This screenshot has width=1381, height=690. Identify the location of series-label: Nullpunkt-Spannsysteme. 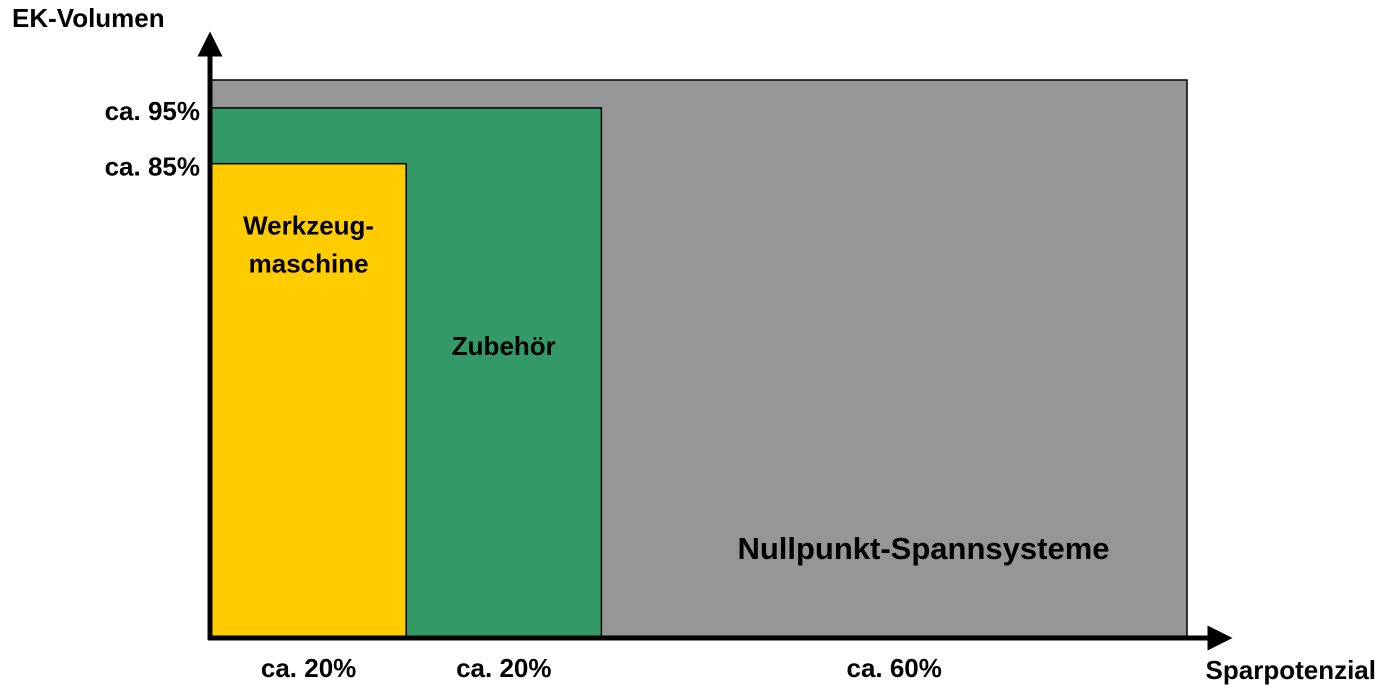
(923, 548).